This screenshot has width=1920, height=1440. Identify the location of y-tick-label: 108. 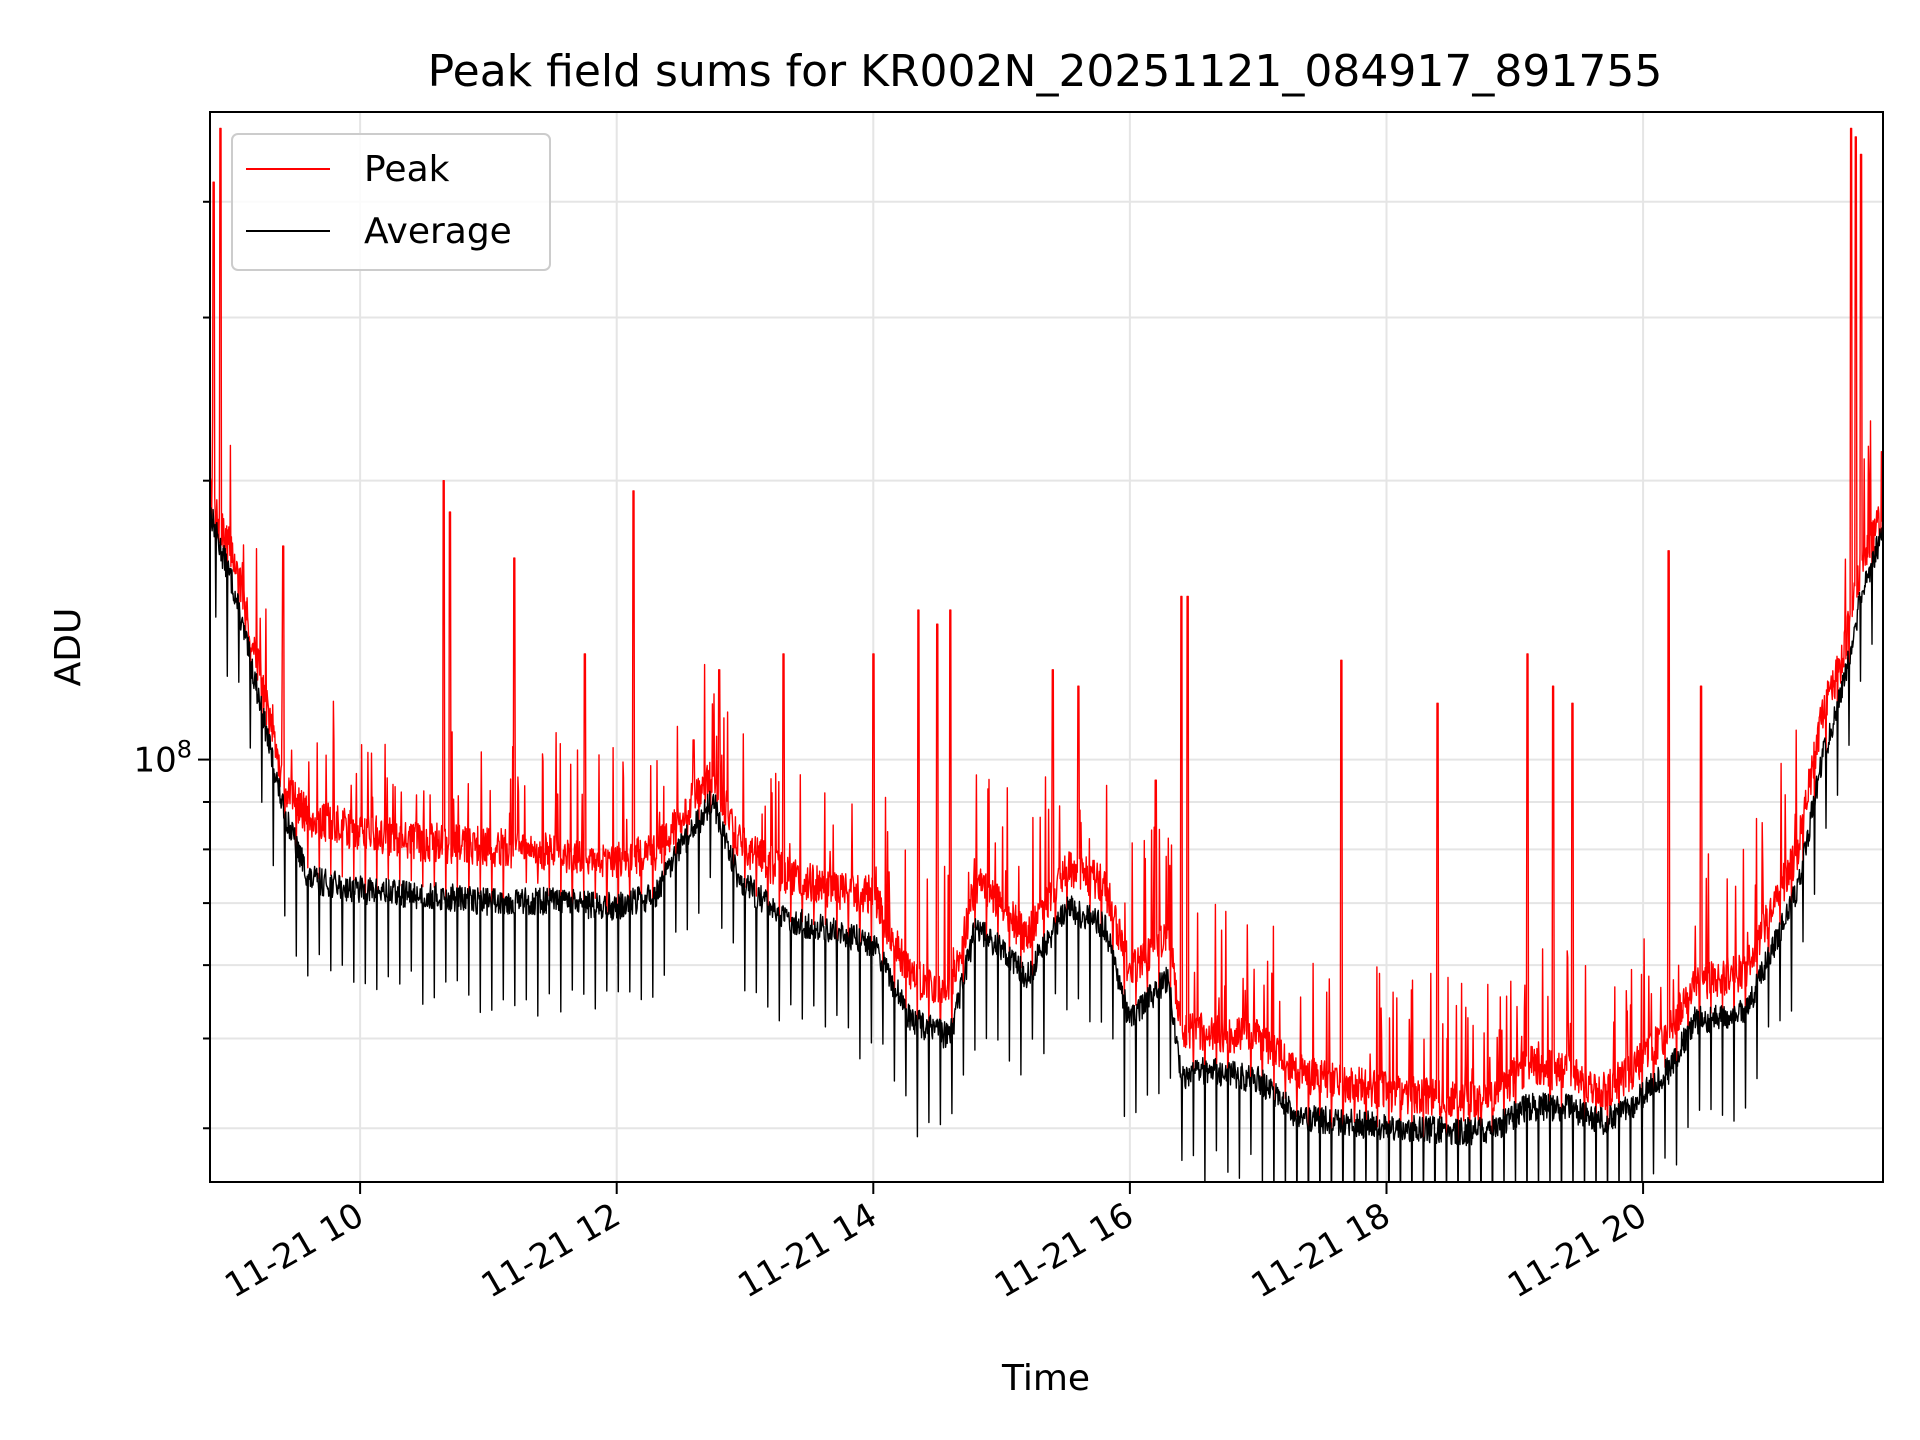
(162, 758).